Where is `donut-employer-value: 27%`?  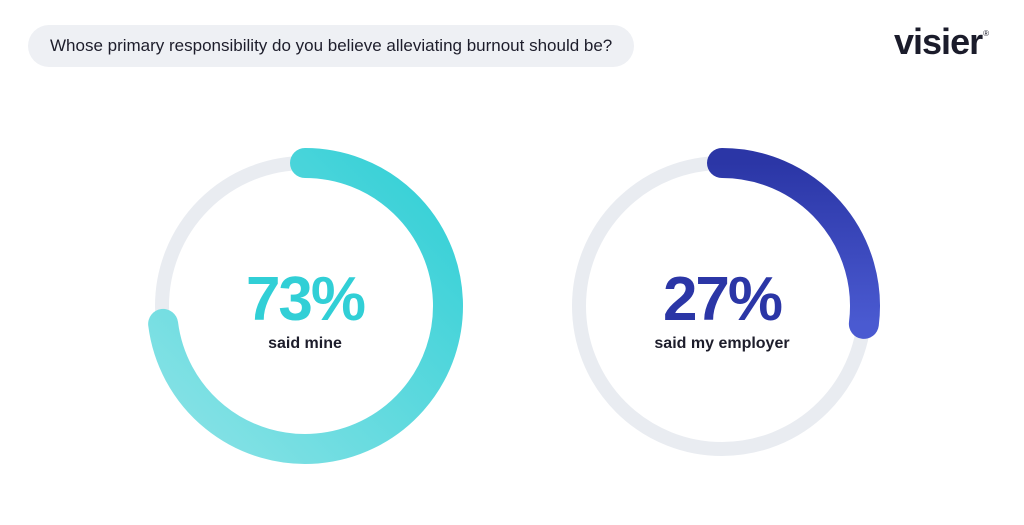 donut-employer-value: 27% is located at coordinates (722, 299).